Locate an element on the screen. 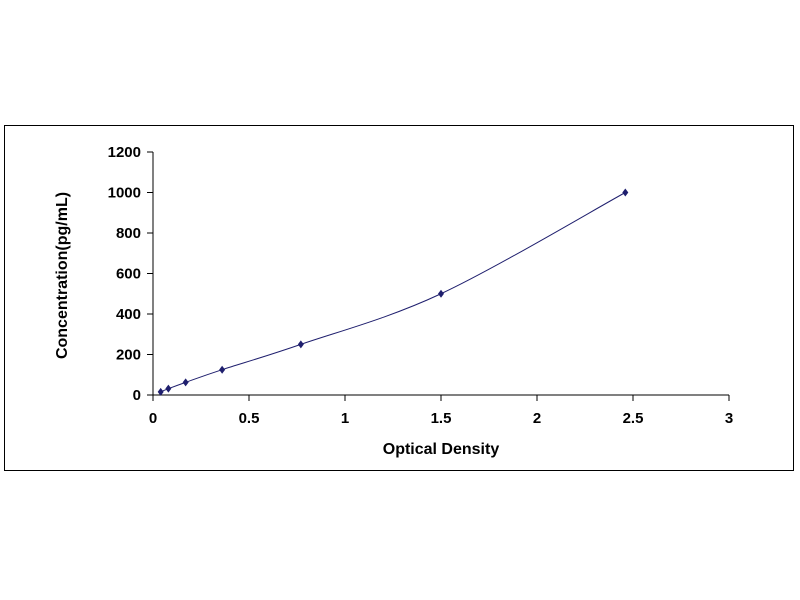 Image resolution: width=800 pixels, height=600 pixels. x-tick-label: 0.5 is located at coordinates (249, 418).